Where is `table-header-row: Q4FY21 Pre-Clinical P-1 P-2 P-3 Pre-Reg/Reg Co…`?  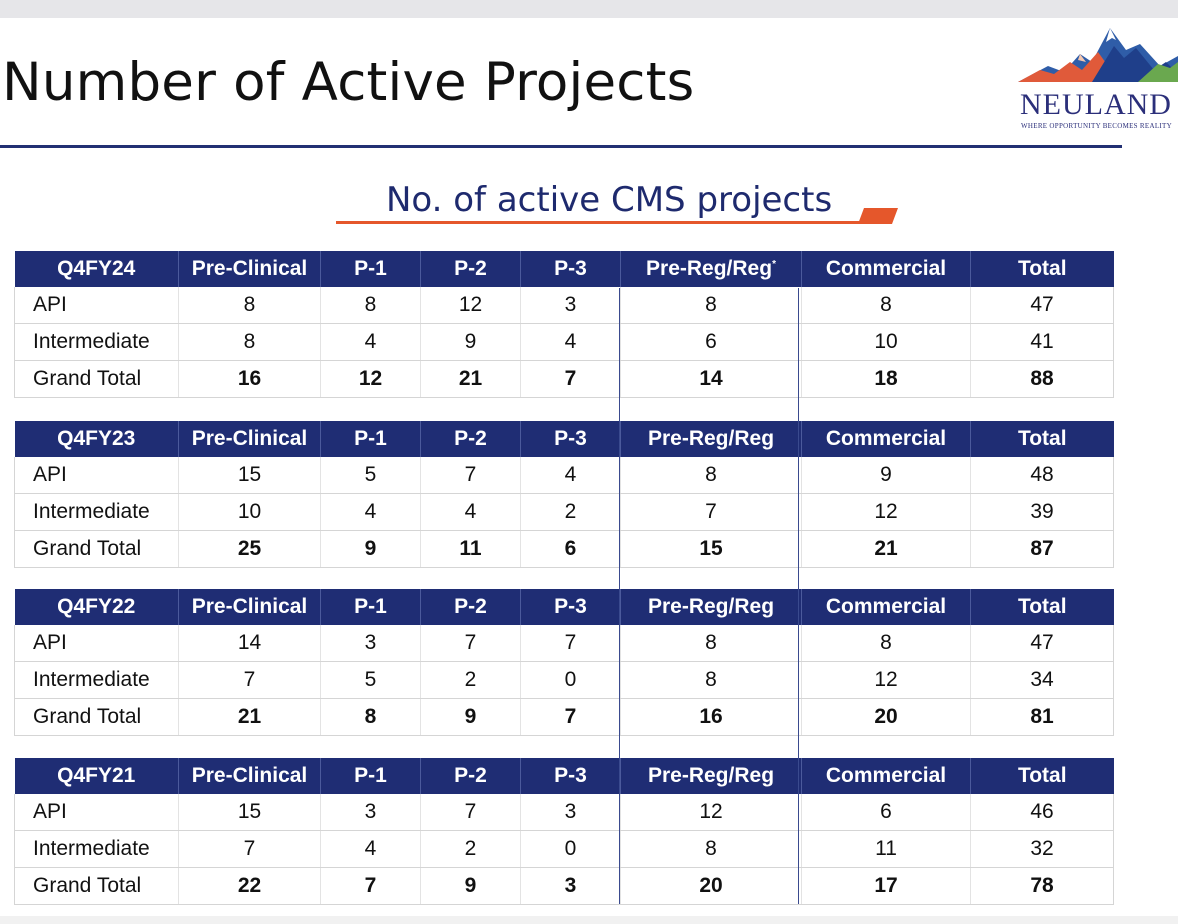 table-header-row: Q4FY21 Pre-Clinical P-1 P-2 P-3 Pre-Reg/Reg Co… is located at coordinates (564, 776).